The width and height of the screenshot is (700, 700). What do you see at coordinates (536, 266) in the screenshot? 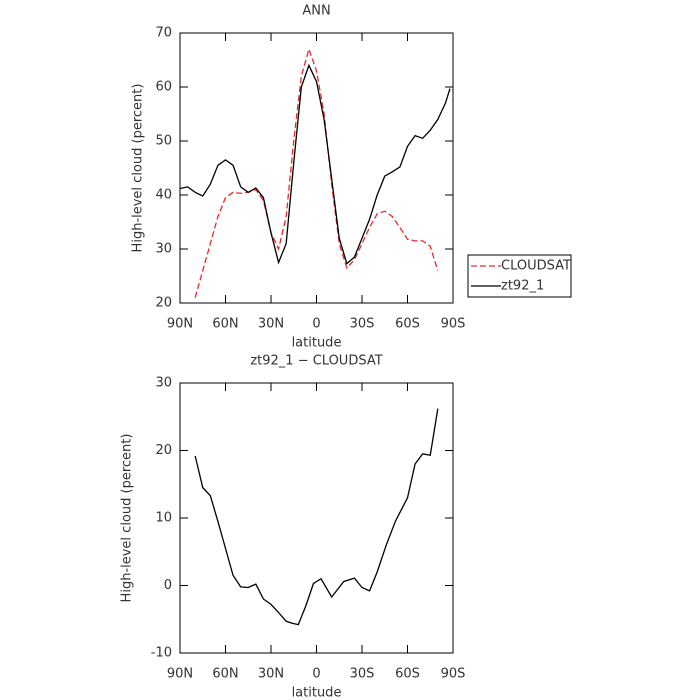
I see `legend-label: CLOUDSAT` at bounding box center [536, 266].